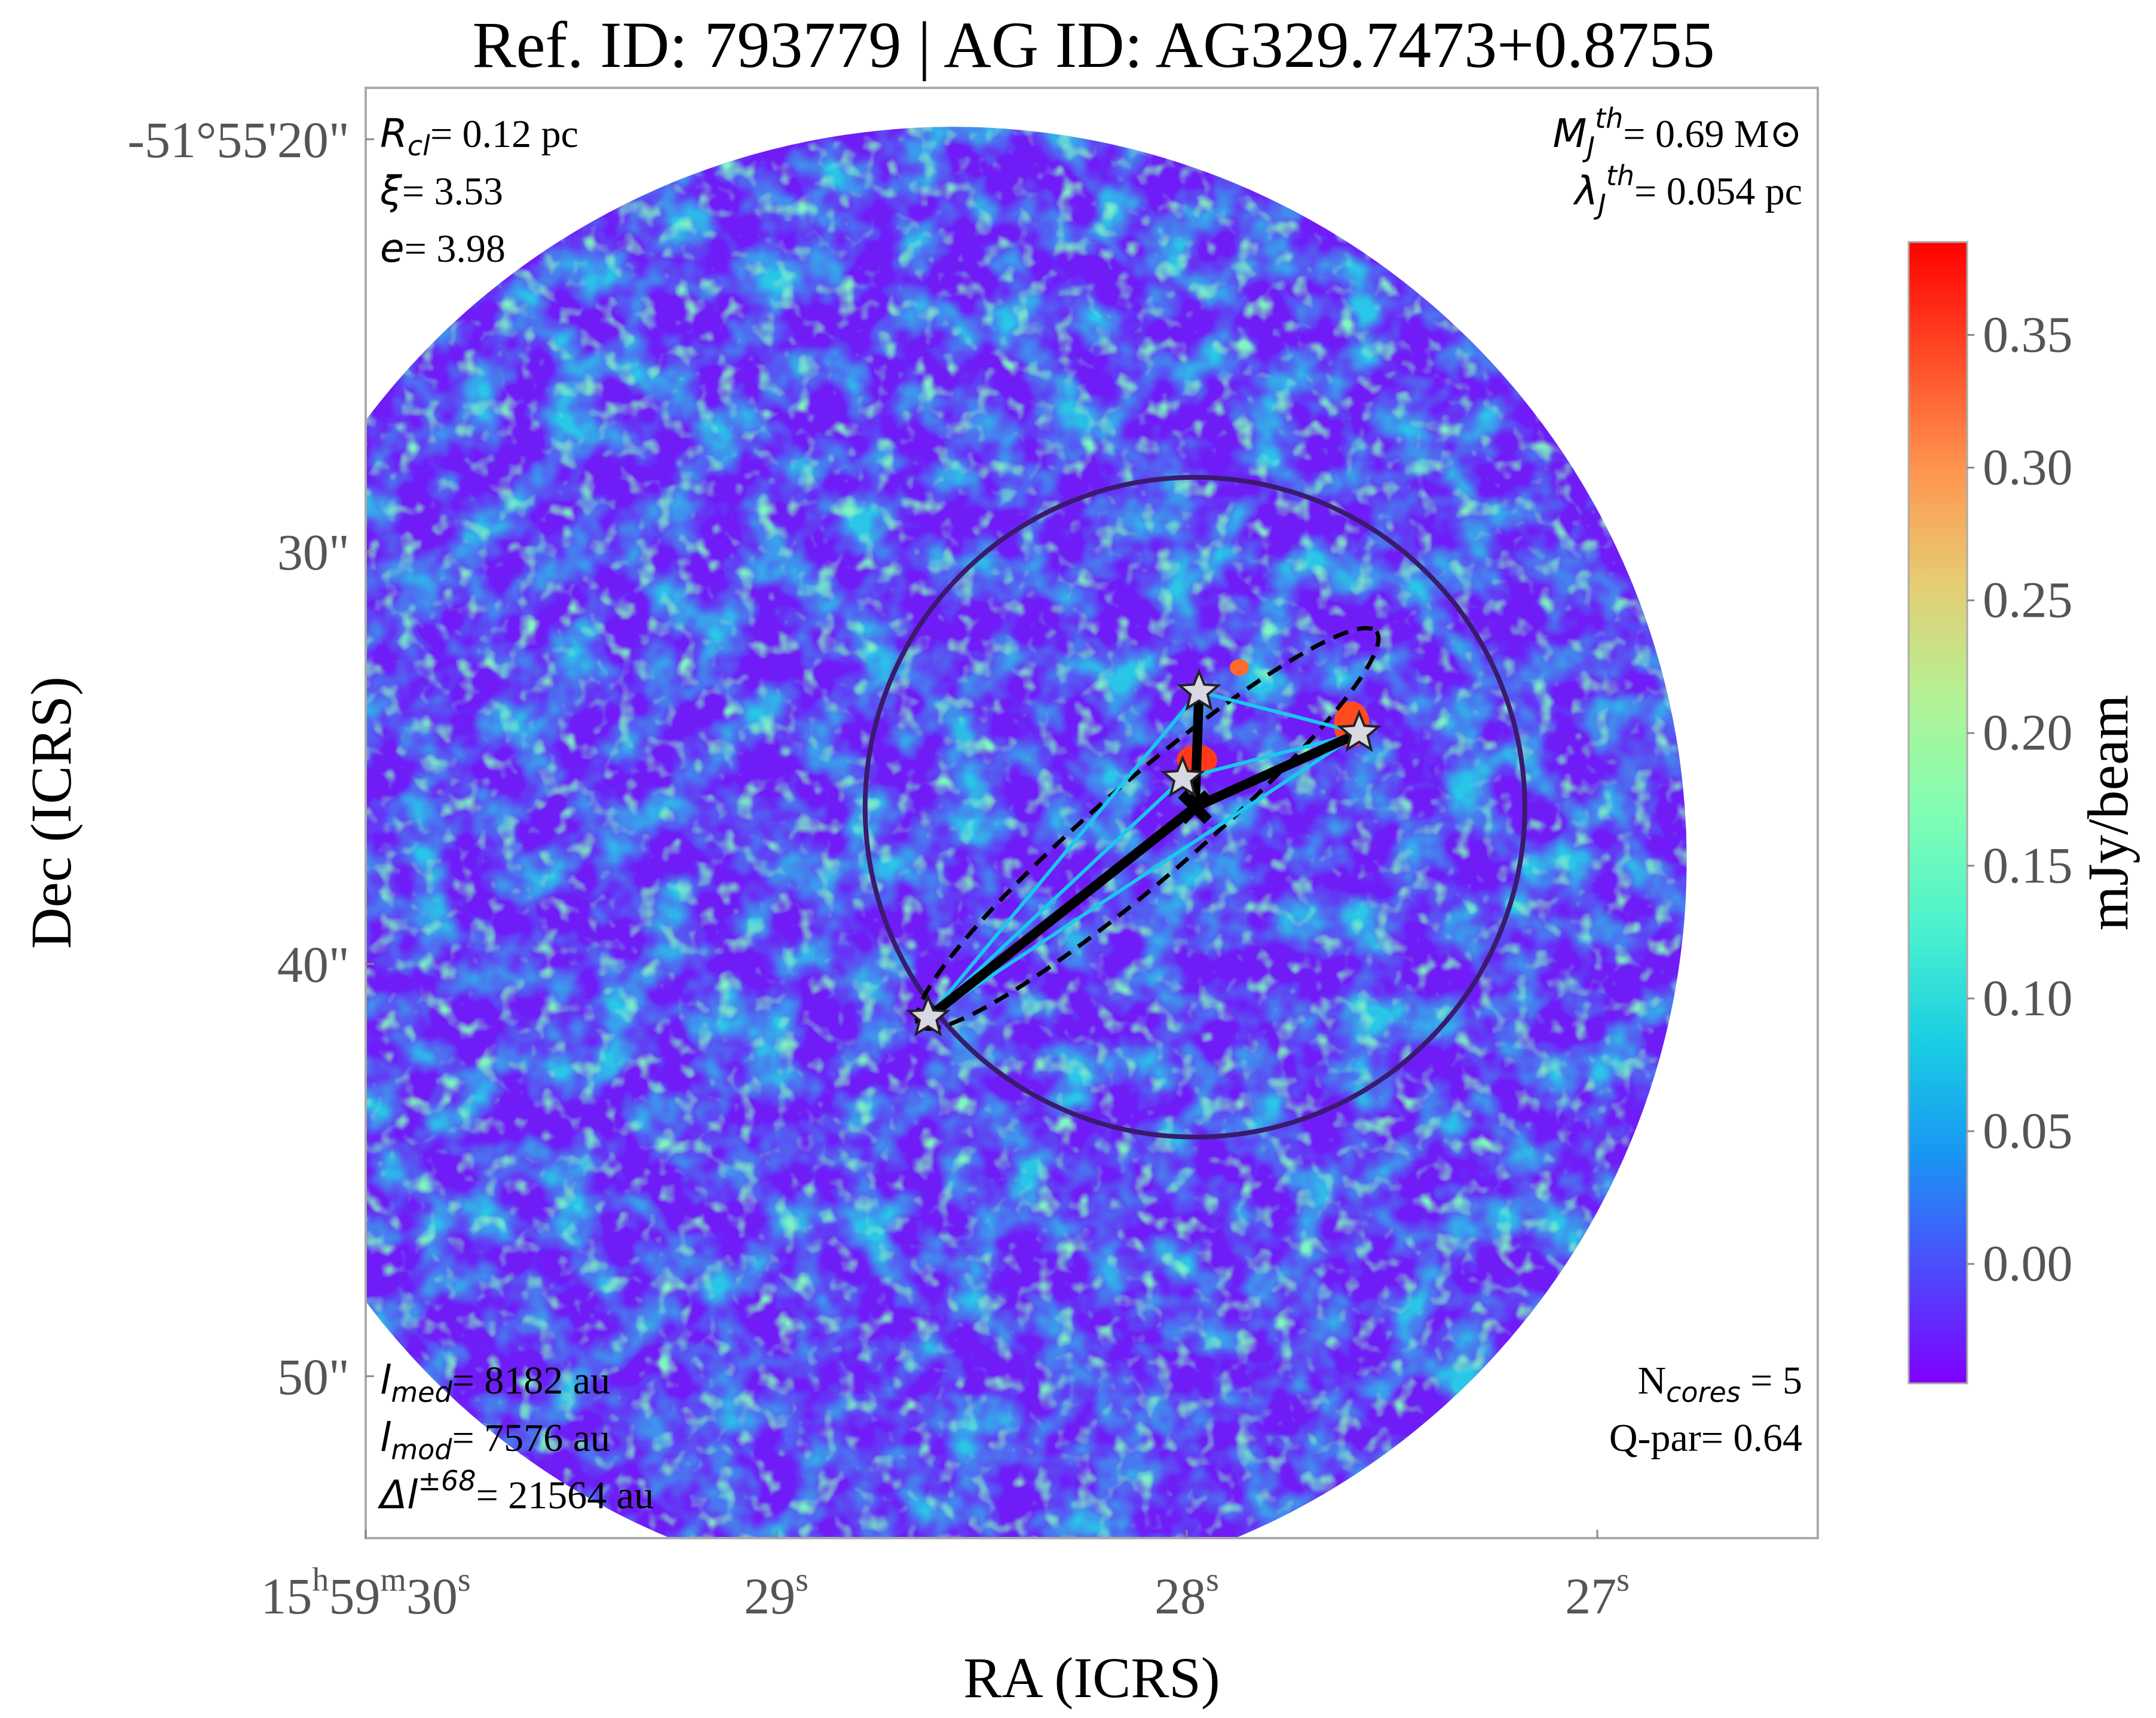 The width and height of the screenshot is (2156, 1718). I want to click on annotation-bottom-right: Ncores = 5, so click(1720, 1383).